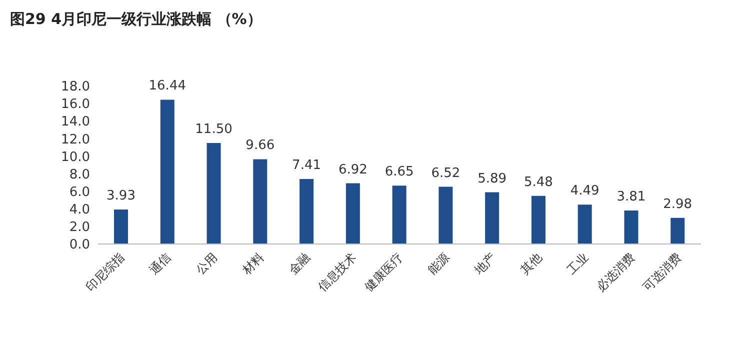 The height and width of the screenshot is (347, 729). Describe the element at coordinates (121, 196) in the screenshot. I see `data-label: 3.93` at that location.